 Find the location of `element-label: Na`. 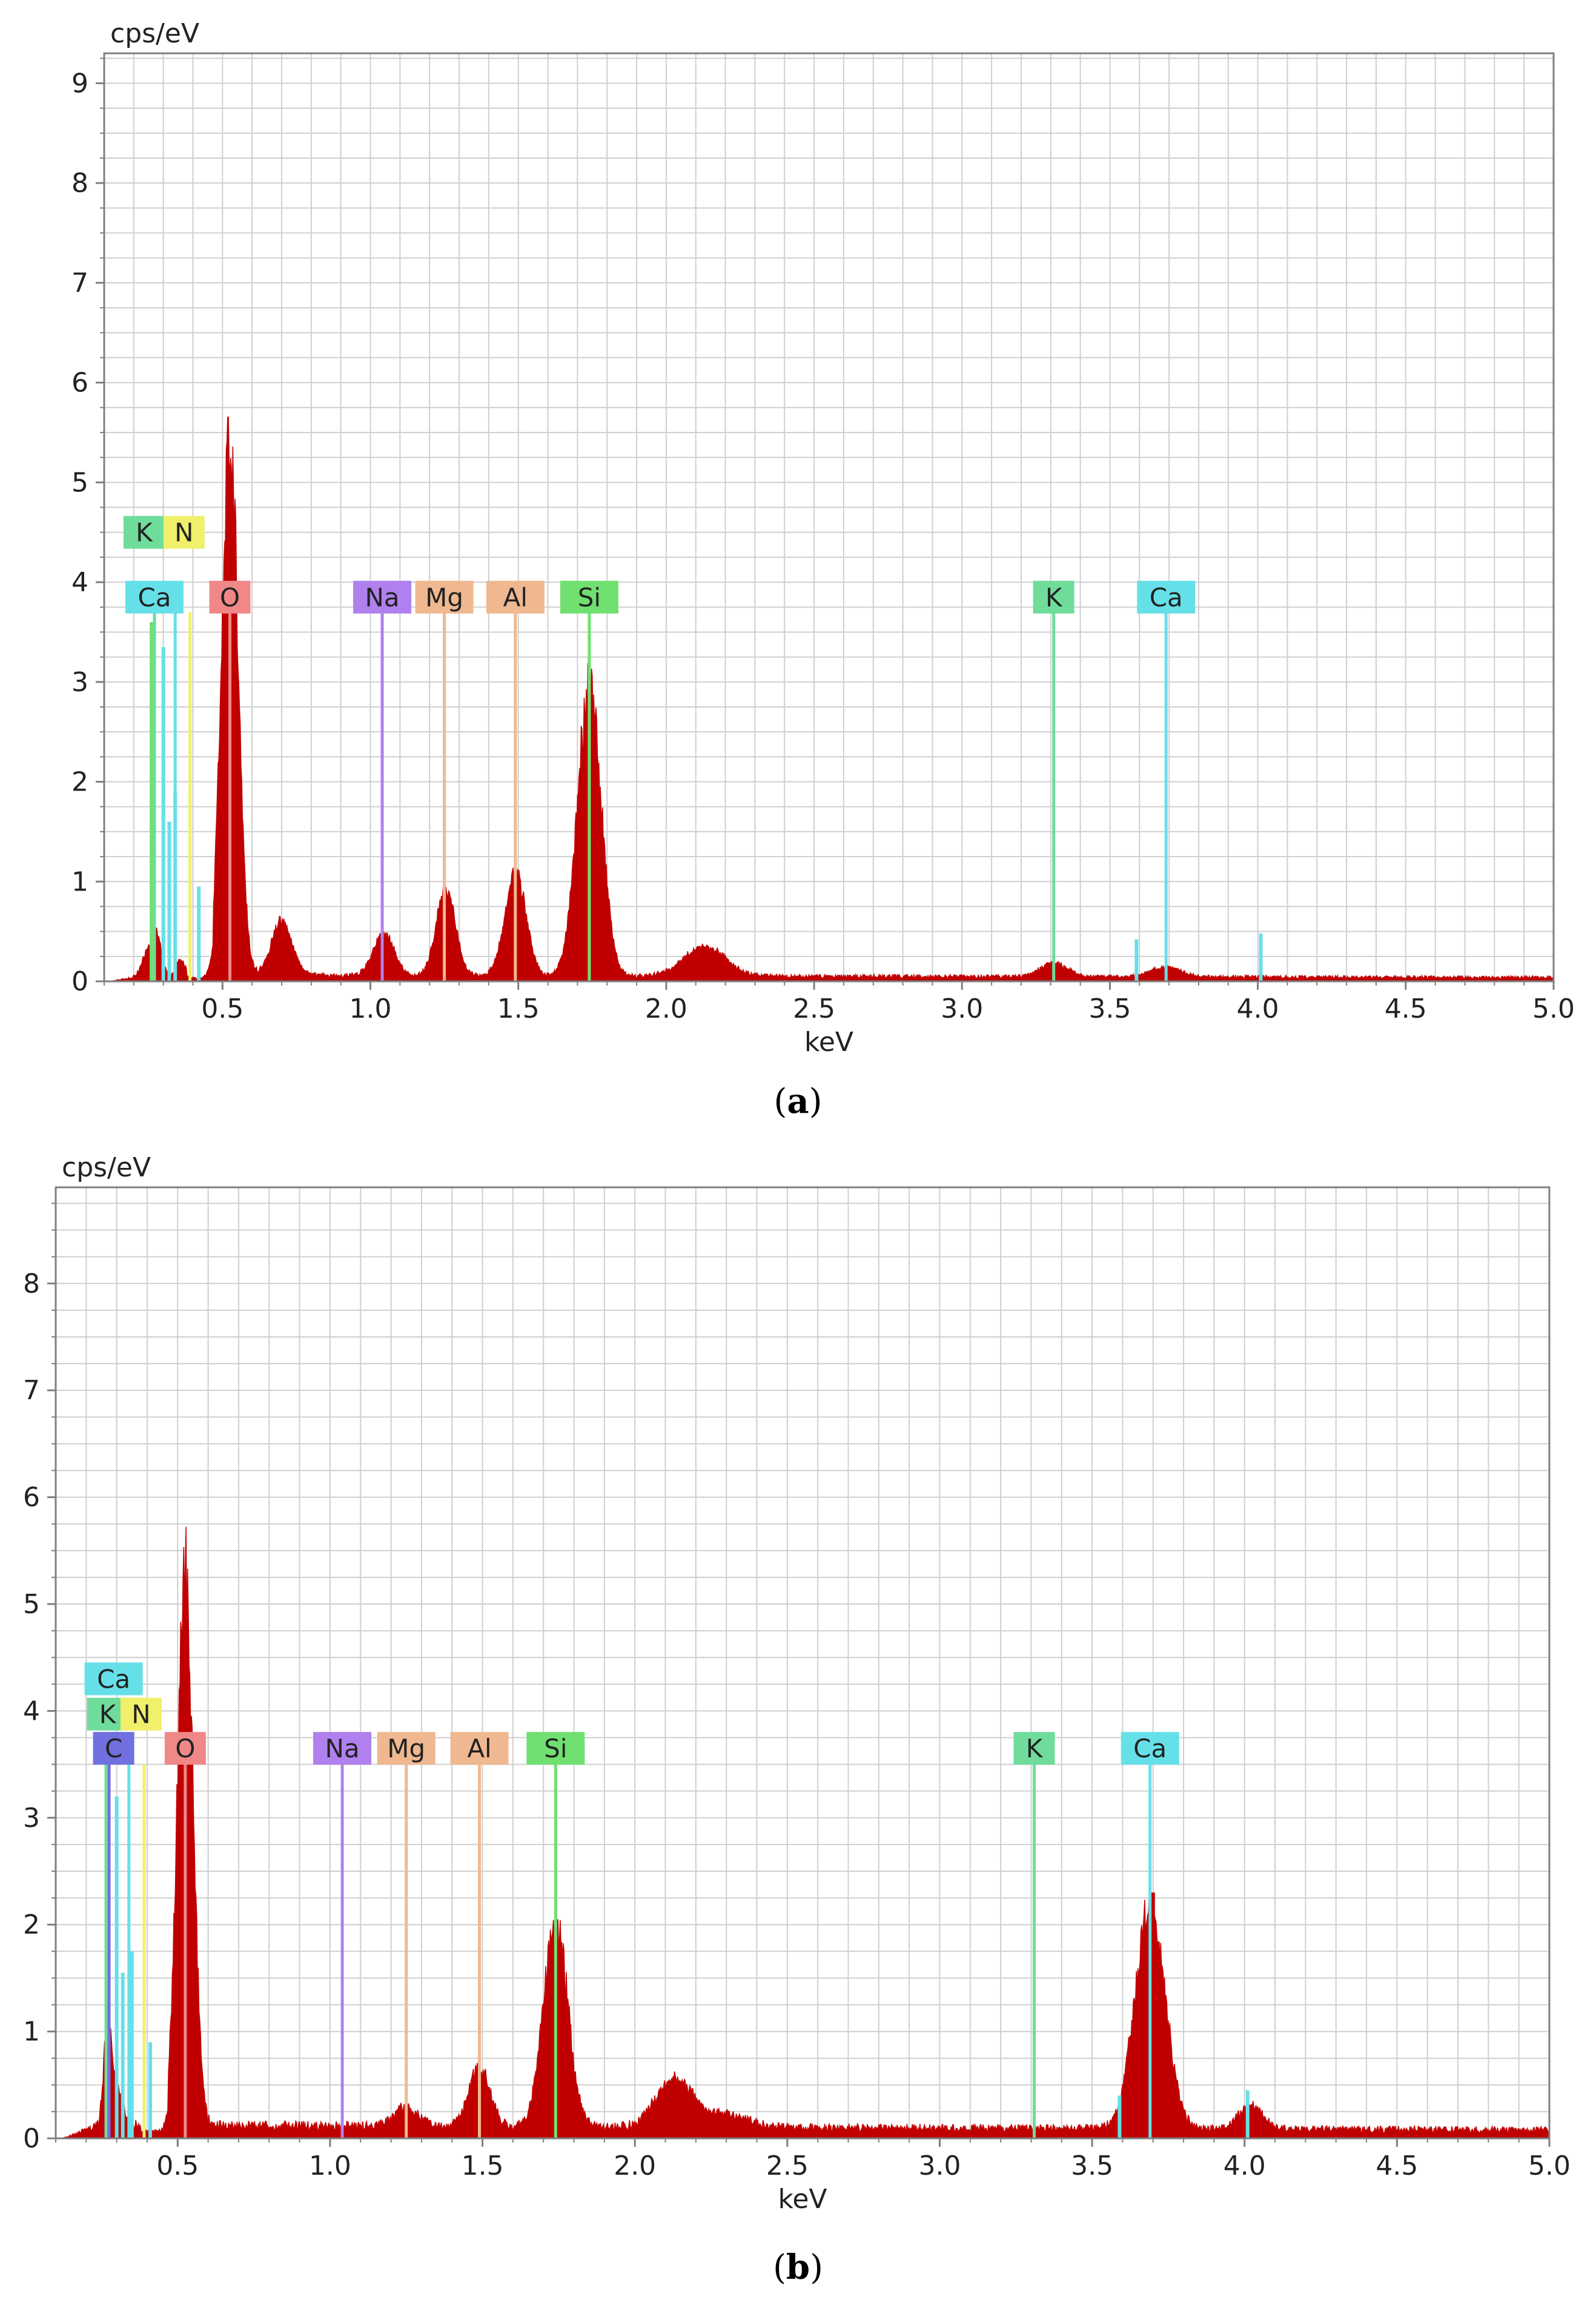

element-label: Na is located at coordinates (382, 597).